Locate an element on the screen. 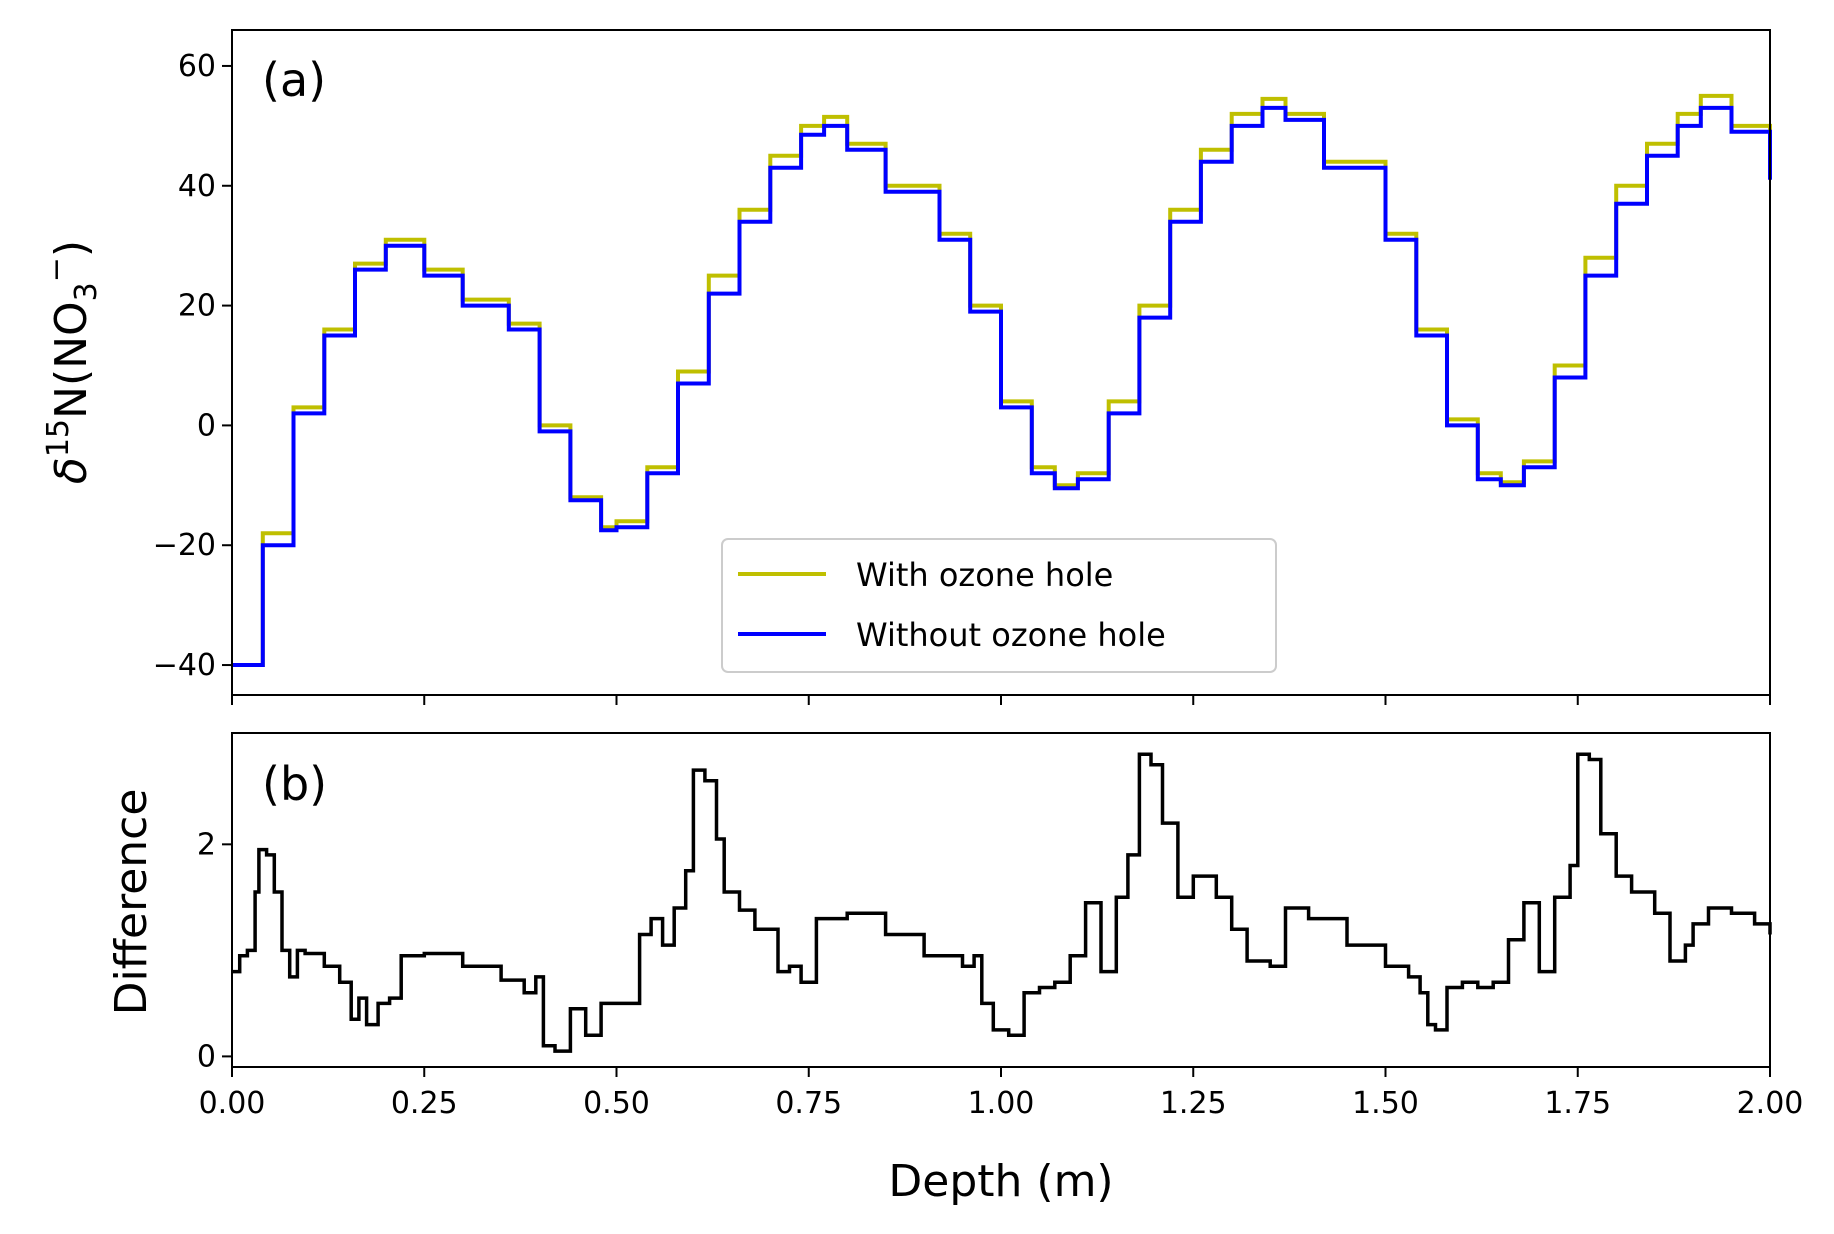  y-tick-label-a-1: −20 is located at coordinates (184, 545).